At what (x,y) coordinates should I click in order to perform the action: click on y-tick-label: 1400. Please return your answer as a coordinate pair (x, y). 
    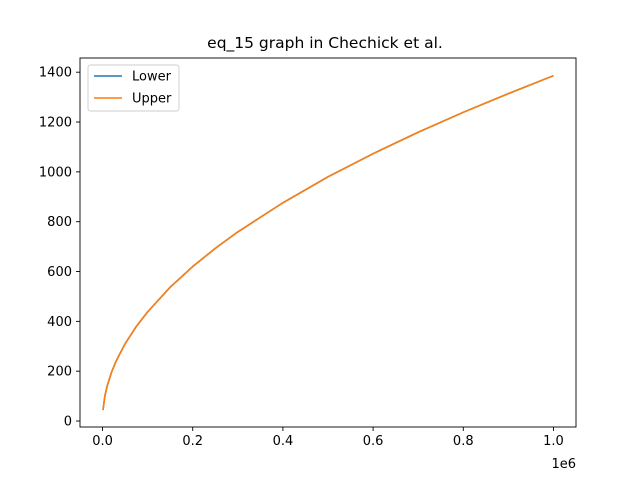
    Looking at the image, I should click on (55, 73).